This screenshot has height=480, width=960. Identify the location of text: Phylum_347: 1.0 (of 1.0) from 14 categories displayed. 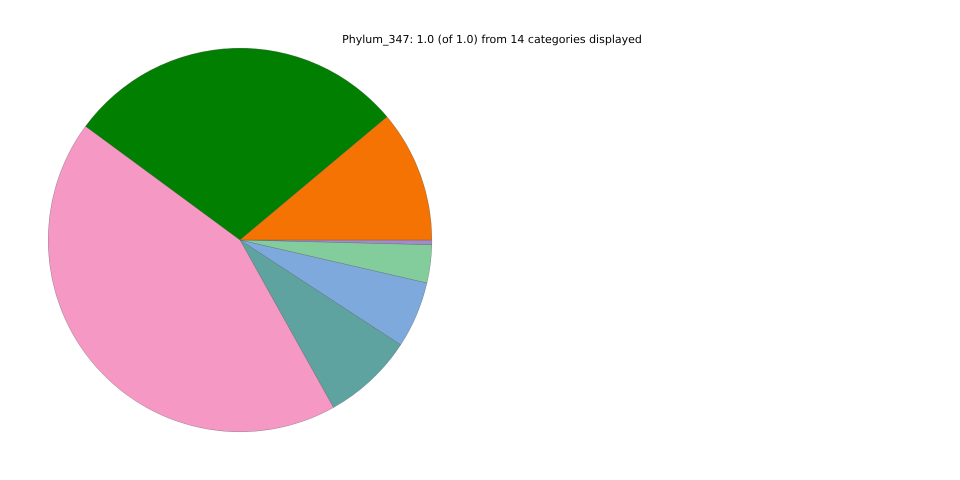
(492, 39).